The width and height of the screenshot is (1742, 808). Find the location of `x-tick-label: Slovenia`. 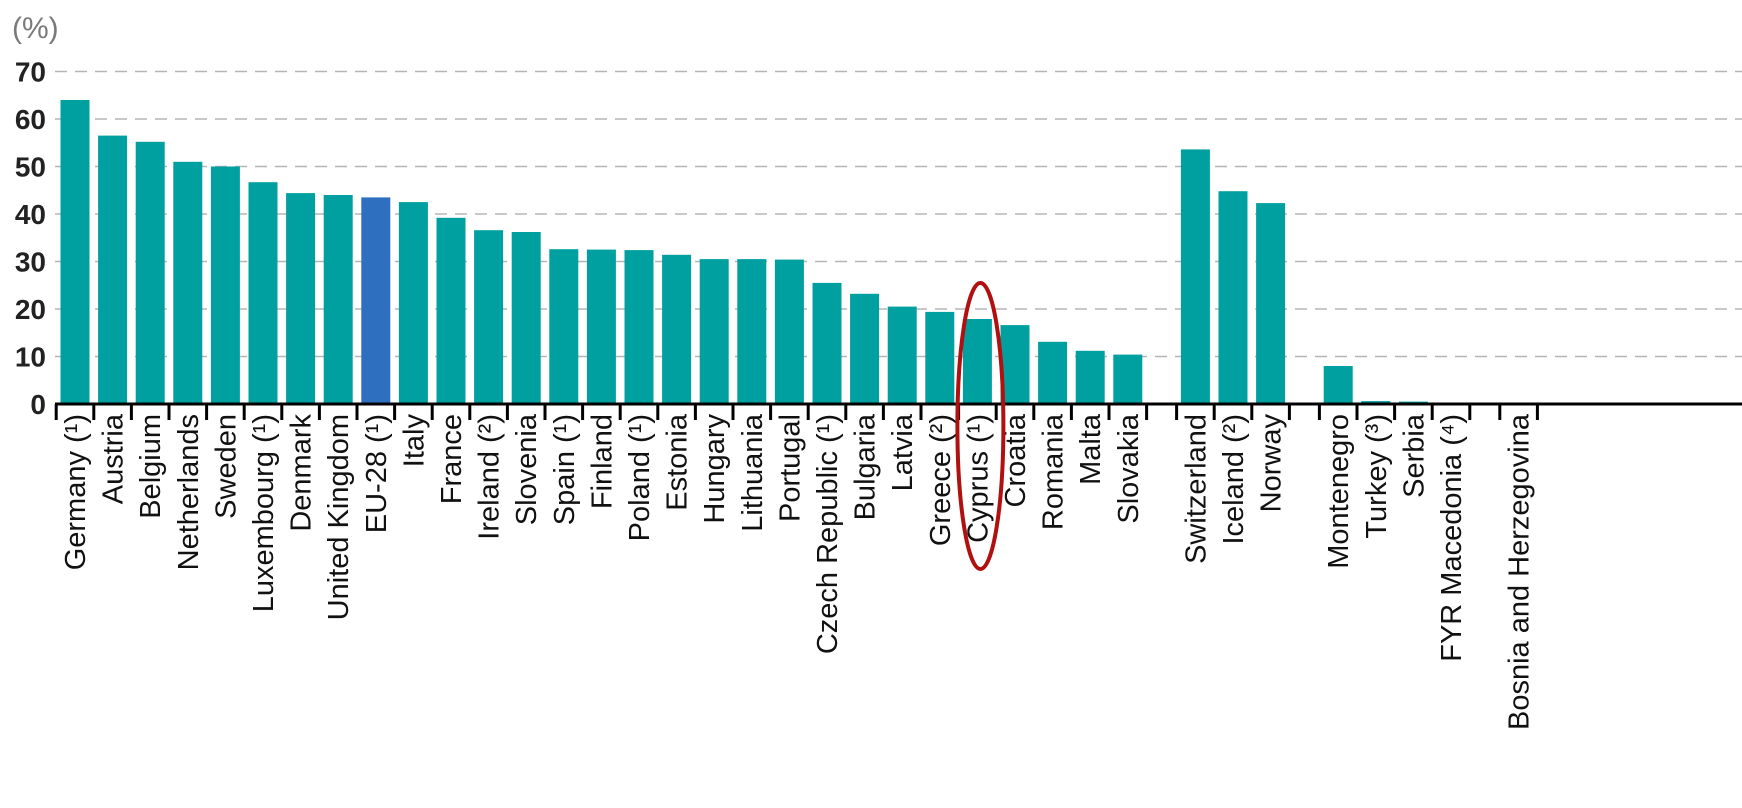

x-tick-label: Slovenia is located at coordinates (527, 469).